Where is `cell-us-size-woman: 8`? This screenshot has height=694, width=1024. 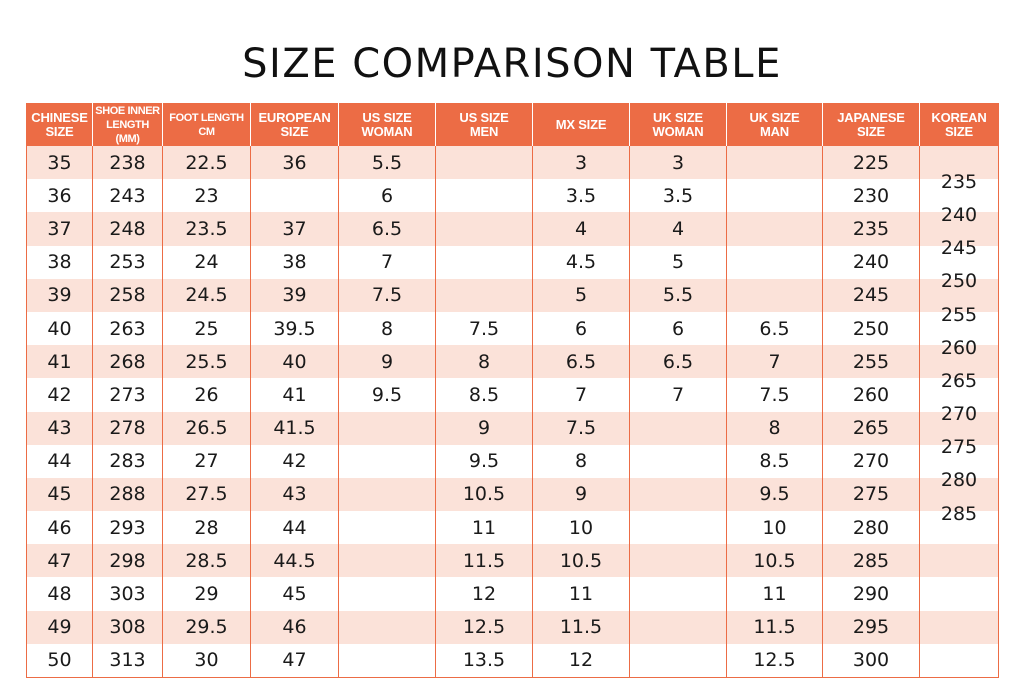 cell-us-size-woman: 8 is located at coordinates (387, 328).